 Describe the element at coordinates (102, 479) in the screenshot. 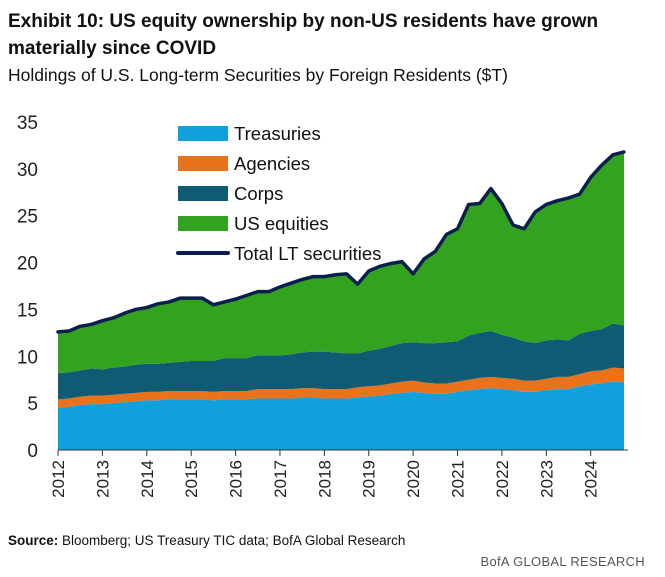

I see `x-tick-label: 2013` at that location.